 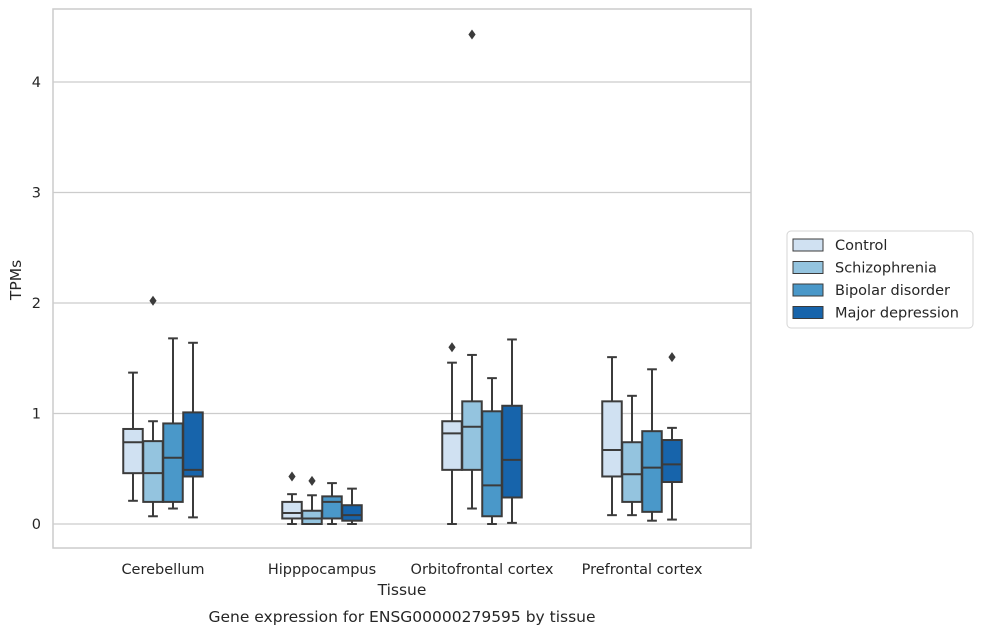 I want to click on legend-label: Control, so click(x=861, y=246).